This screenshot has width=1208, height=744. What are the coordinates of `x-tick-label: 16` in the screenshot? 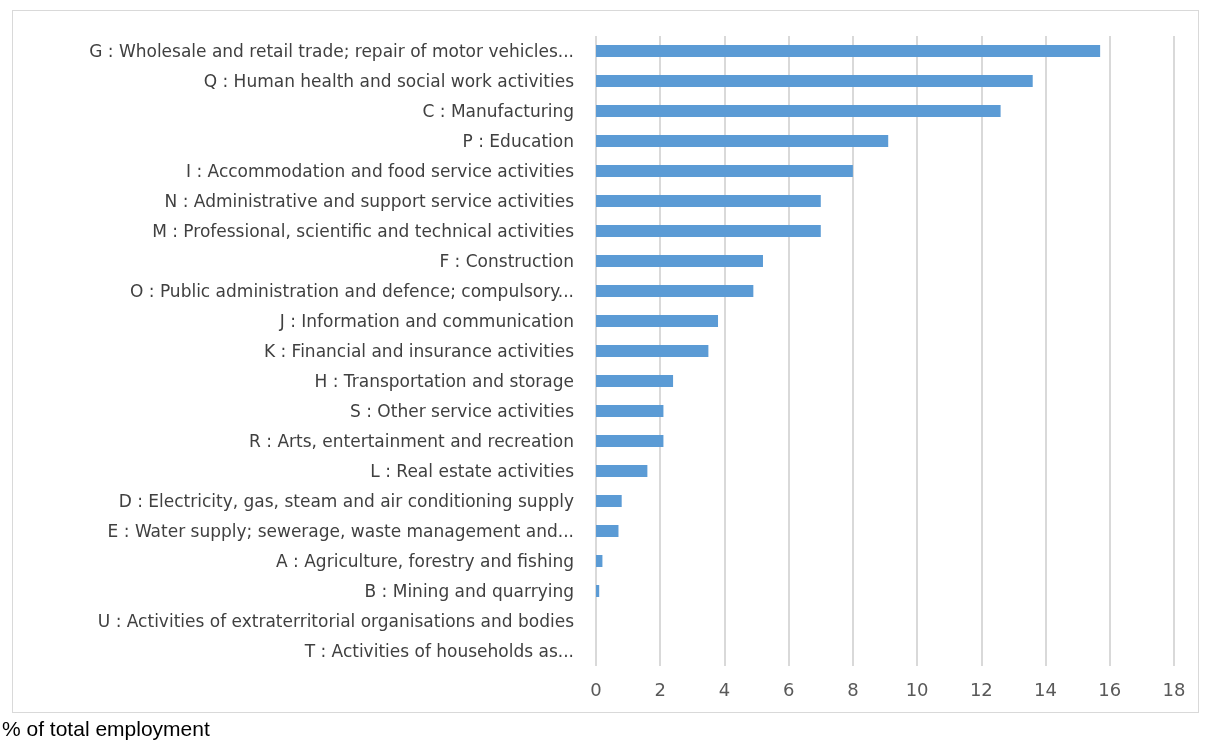 It's located at (1110, 689).